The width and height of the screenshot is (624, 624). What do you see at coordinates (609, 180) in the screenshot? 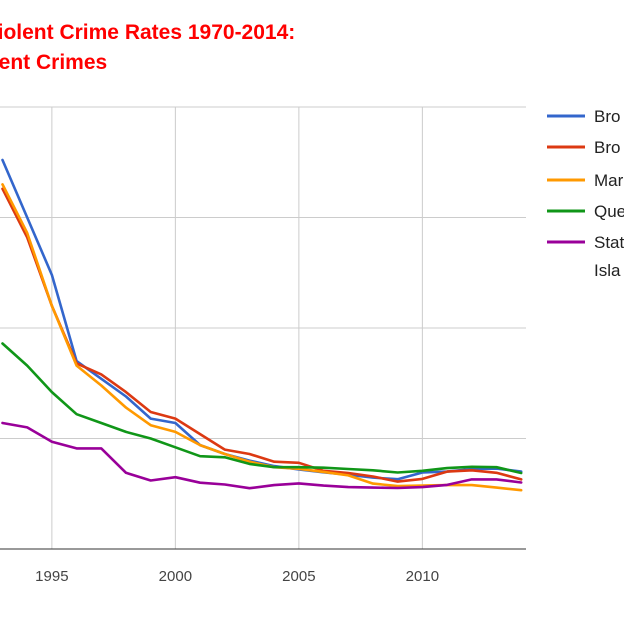
I see `legend-label: Mar` at bounding box center [609, 180].